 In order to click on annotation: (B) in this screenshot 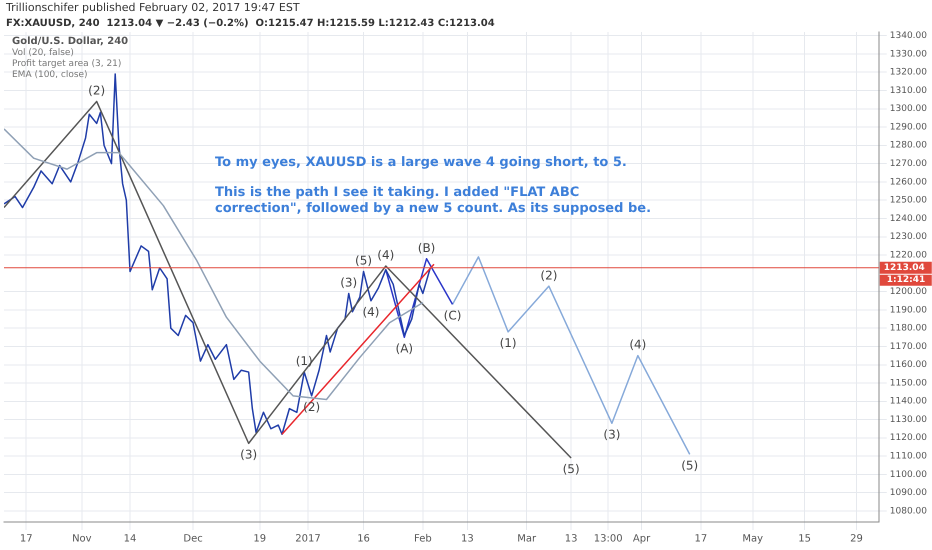, I will do `click(427, 247)`.